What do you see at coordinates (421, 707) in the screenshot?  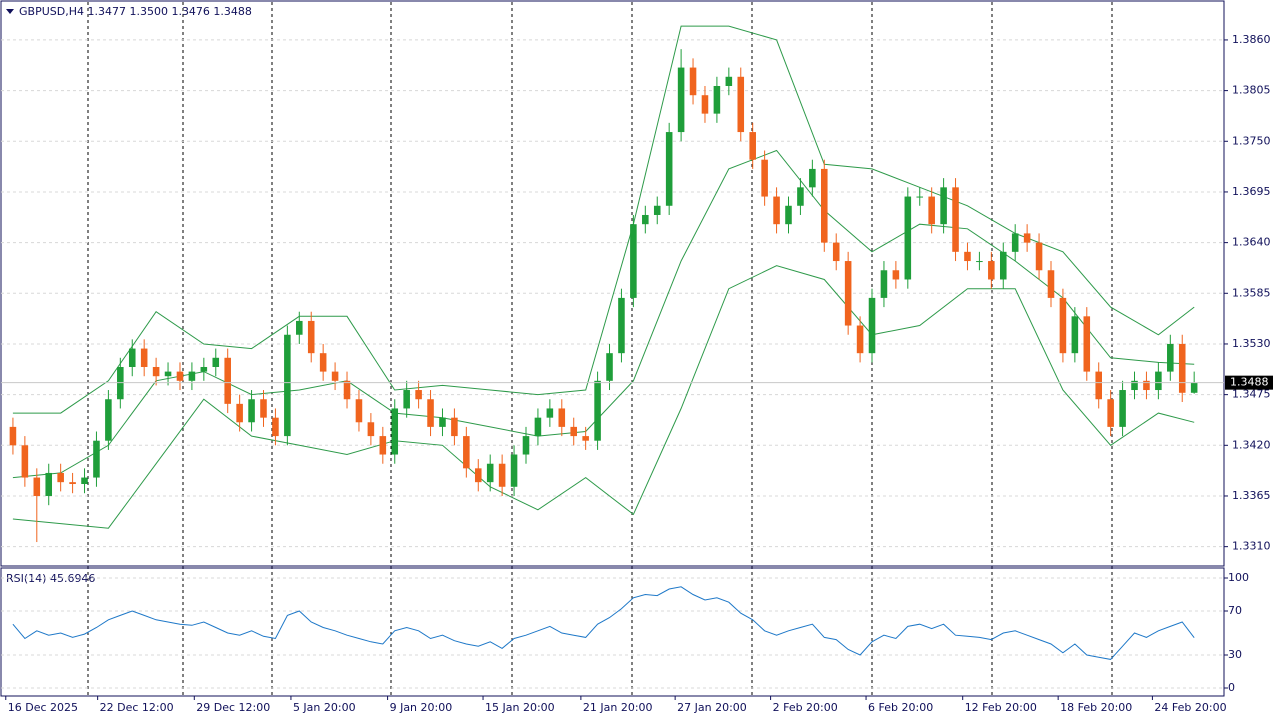 I see `x-tick-label: 9 Jan 20:00` at bounding box center [421, 707].